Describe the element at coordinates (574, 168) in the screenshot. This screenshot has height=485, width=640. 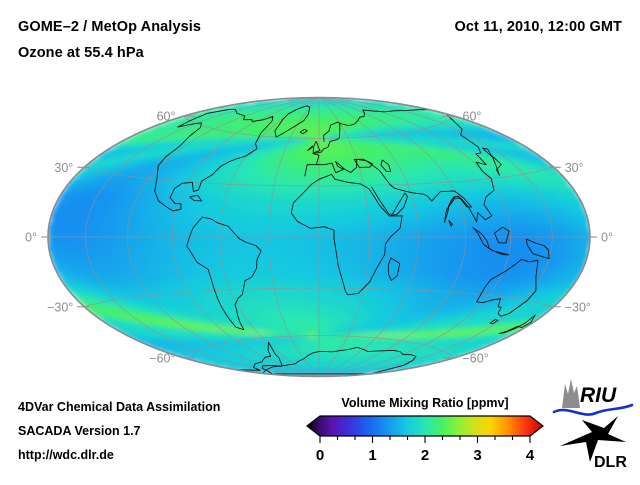
I see `lat-label-right-30: 30°` at that location.